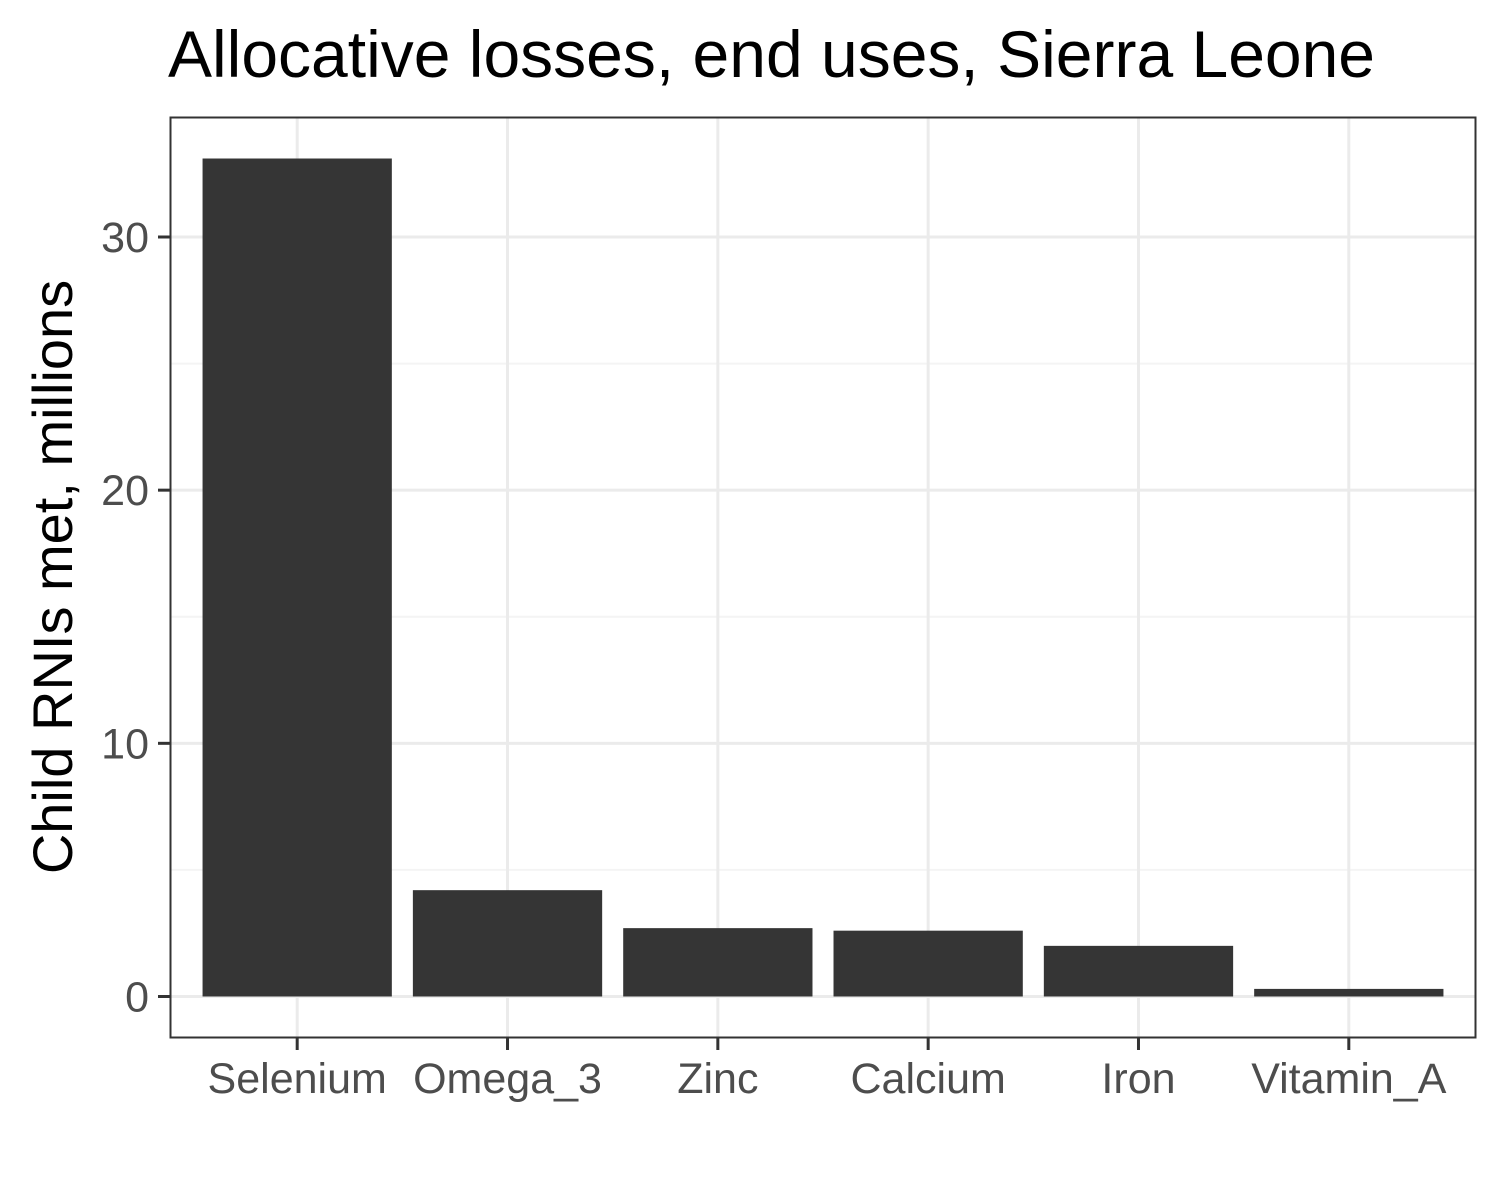  I want to click on bar-iron, so click(1138, 971).